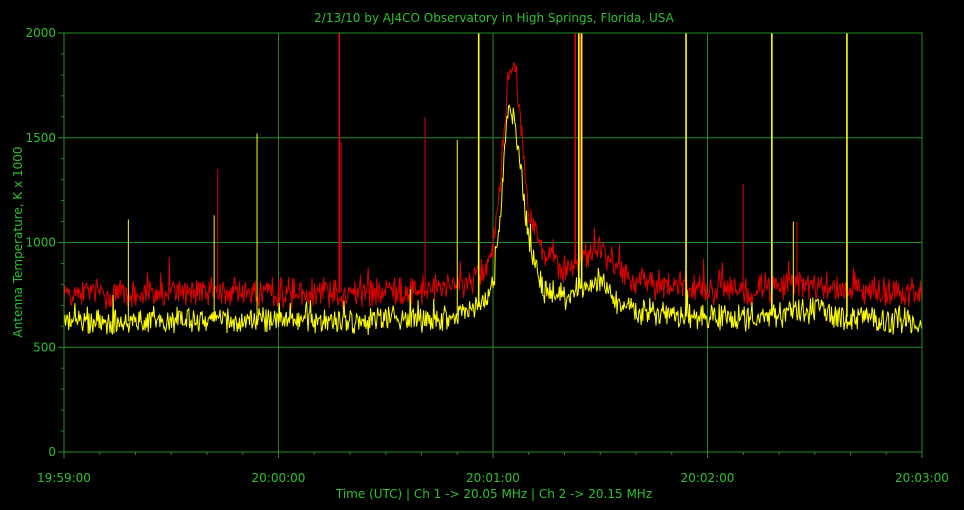  Describe the element at coordinates (279, 478) in the screenshot. I see `x-tick-label: 20:00:00` at that location.